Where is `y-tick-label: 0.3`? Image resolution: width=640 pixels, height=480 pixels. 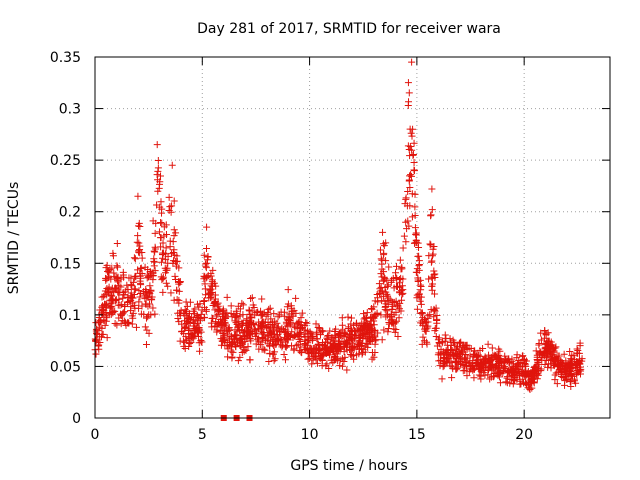
y-tick-label: 0.3 is located at coordinates (70, 110).